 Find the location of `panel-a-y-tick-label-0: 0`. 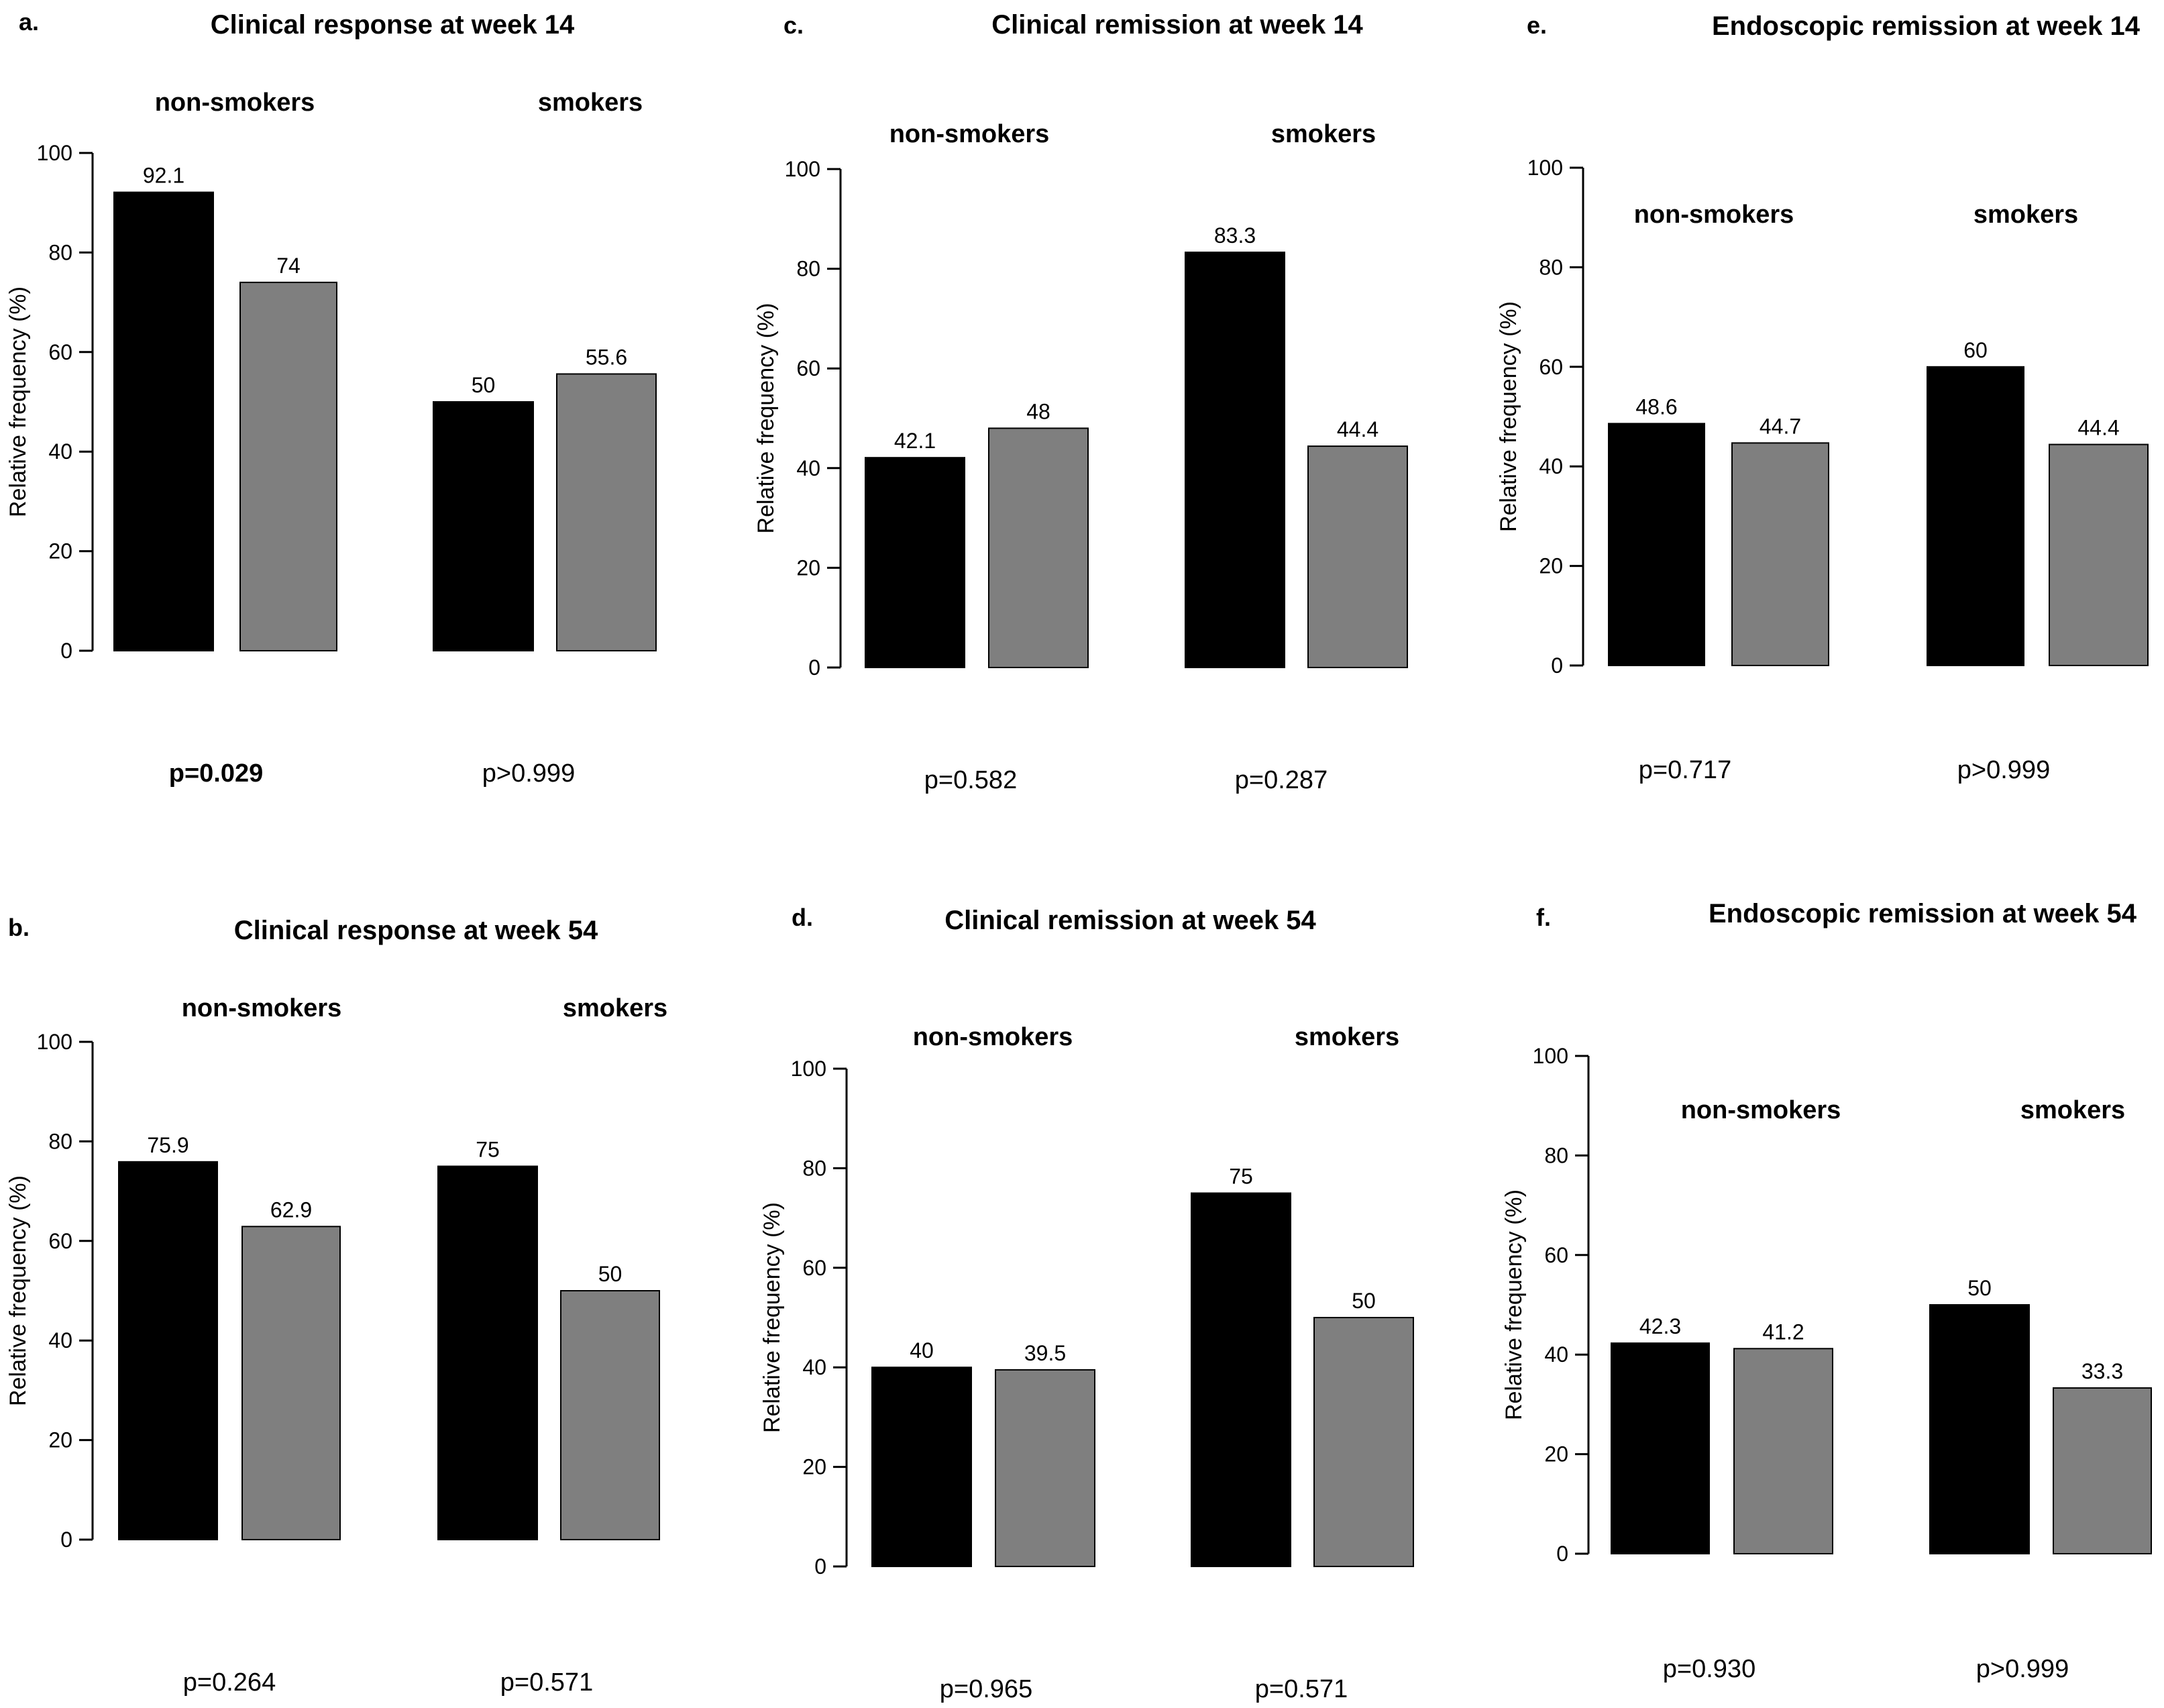

panel-a-y-tick-label-0: 0 is located at coordinates (66, 651).